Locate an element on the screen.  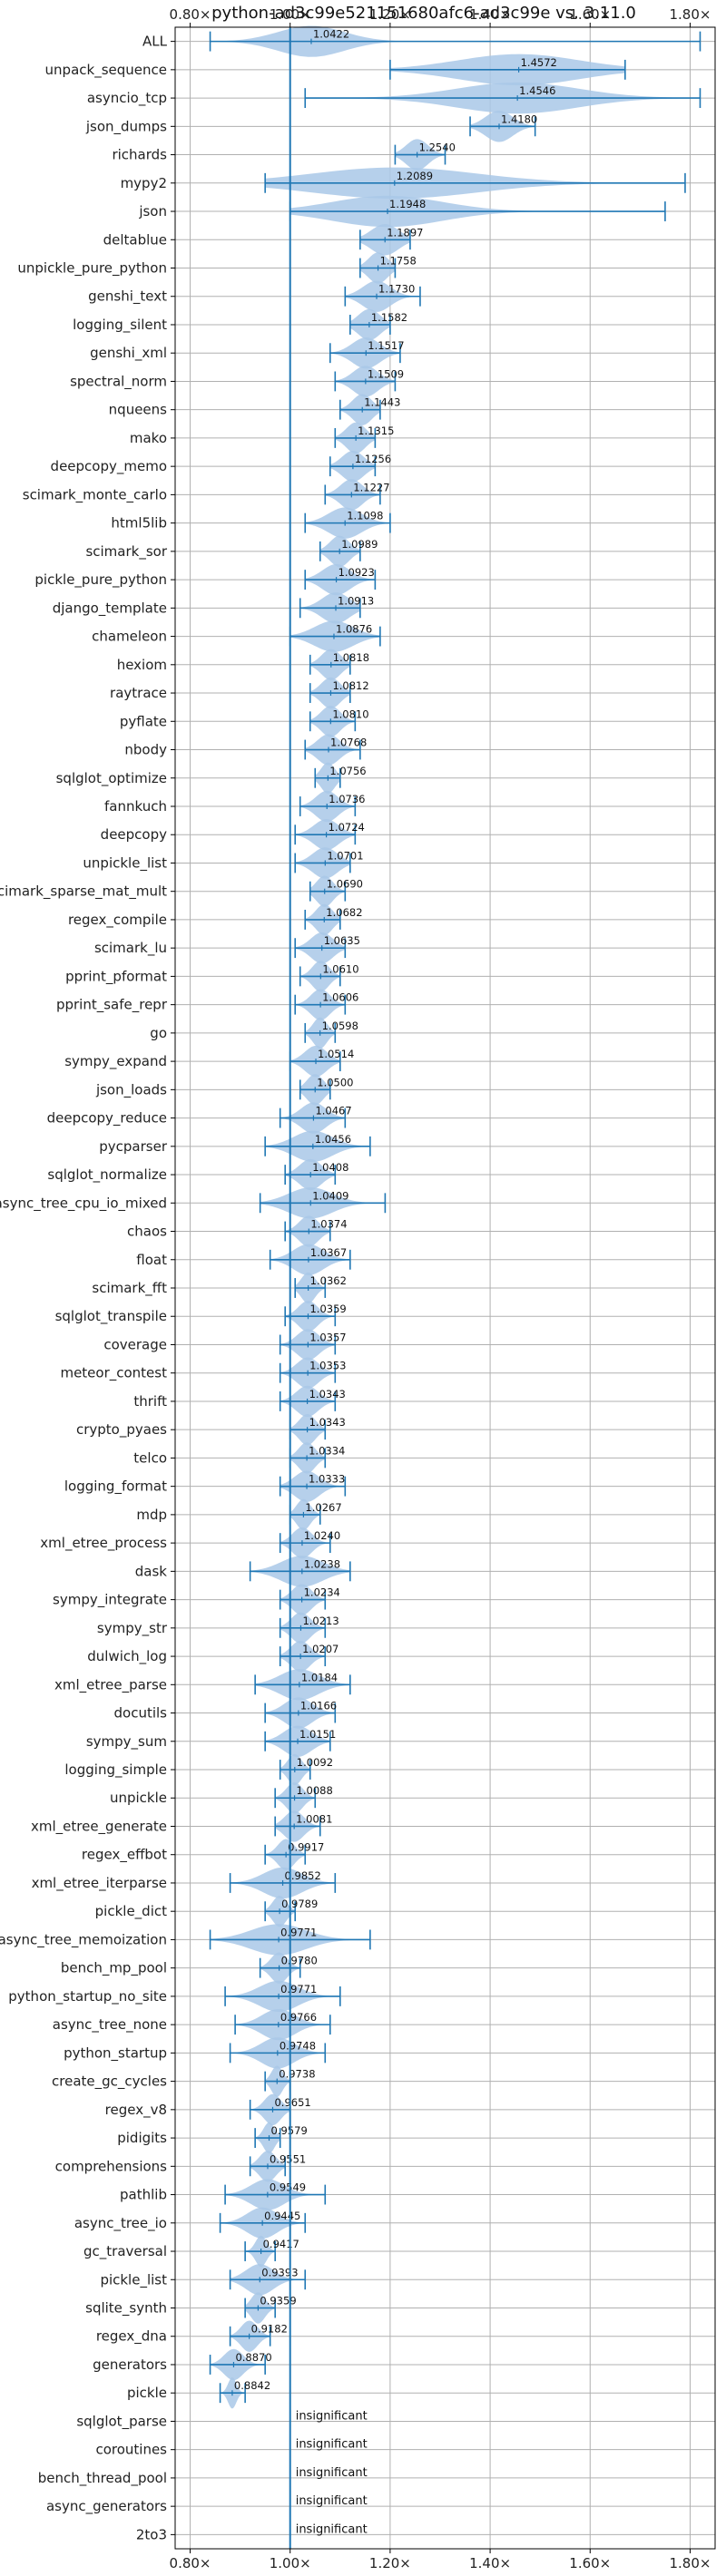
category-label: coroutines is located at coordinates (131, 2450).